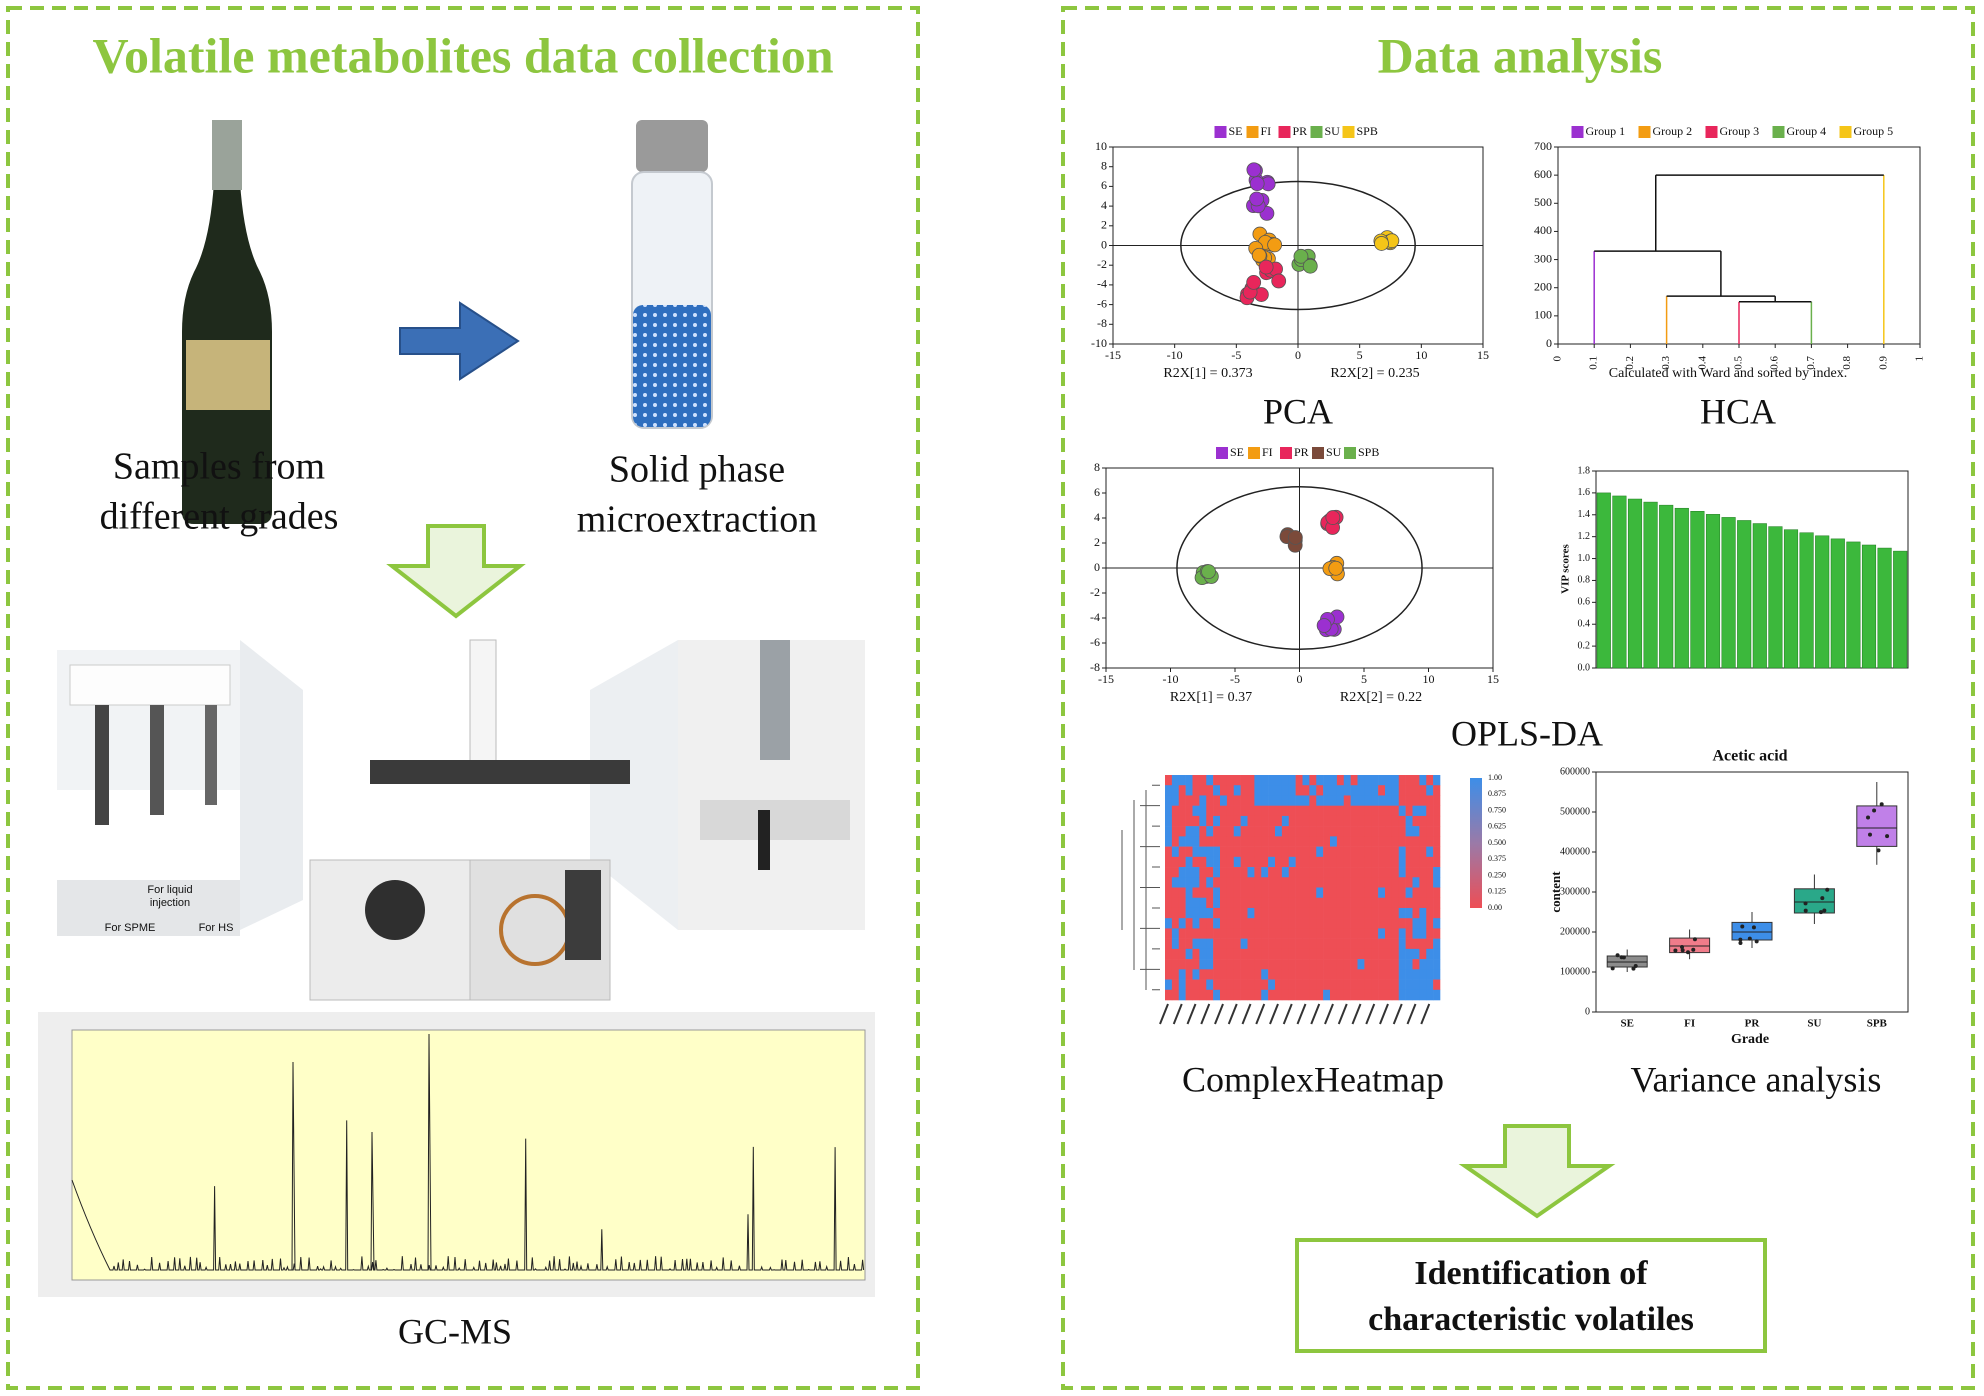 The width and height of the screenshot is (1984, 1396). Describe the element at coordinates (1497, 874) in the screenshot. I see `scale-label: 0.250` at that location.